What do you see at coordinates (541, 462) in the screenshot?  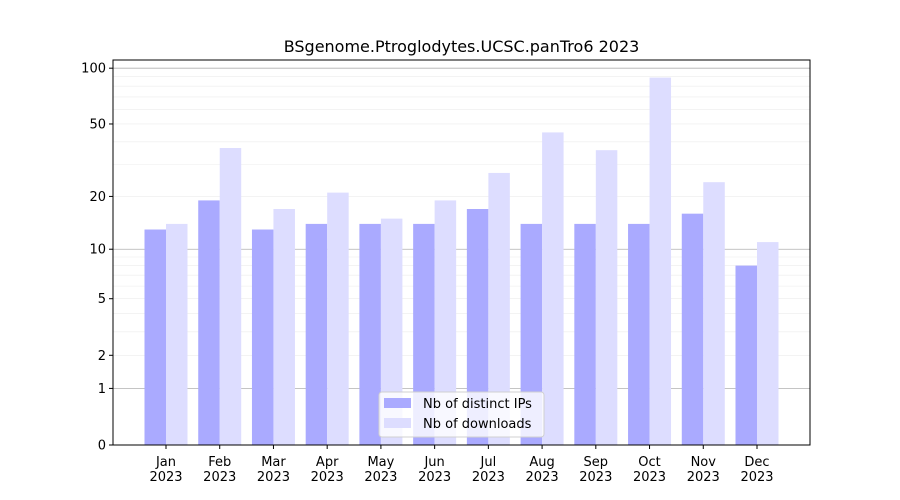 I see `x-tick-label: Aug` at bounding box center [541, 462].